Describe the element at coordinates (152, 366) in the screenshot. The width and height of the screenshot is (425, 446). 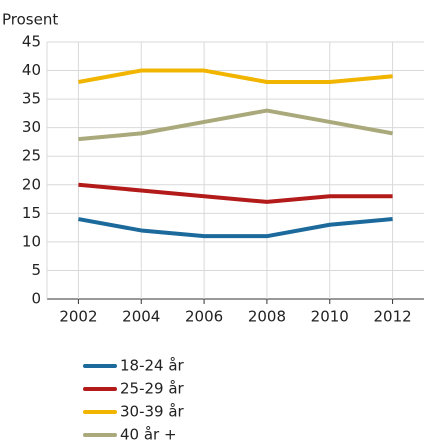
I see `legend-label: 18-24 år` at that location.